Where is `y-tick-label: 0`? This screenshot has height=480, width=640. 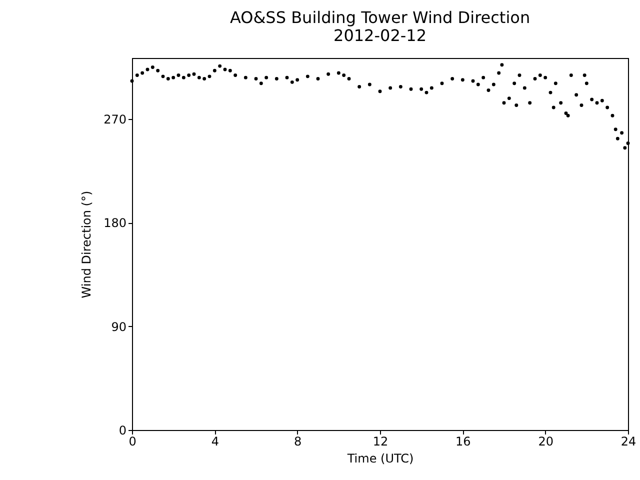 y-tick-label: 0 is located at coordinates (122, 431).